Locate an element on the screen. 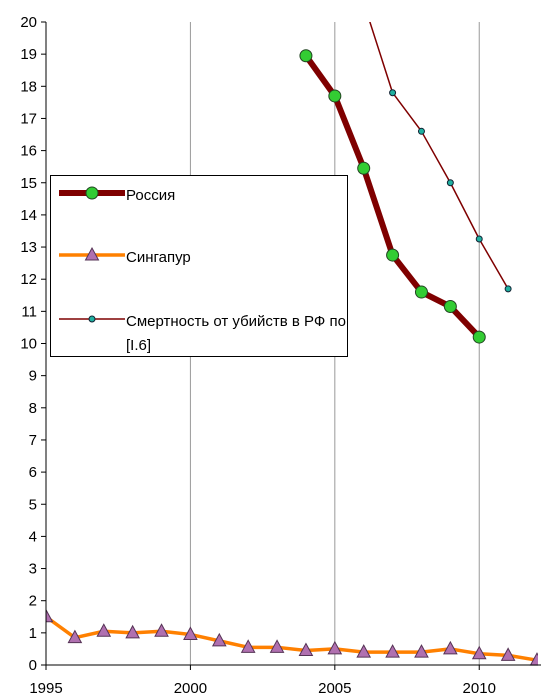 The height and width of the screenshot is (699, 542). y-tick-label: 18 is located at coordinates (28, 86).